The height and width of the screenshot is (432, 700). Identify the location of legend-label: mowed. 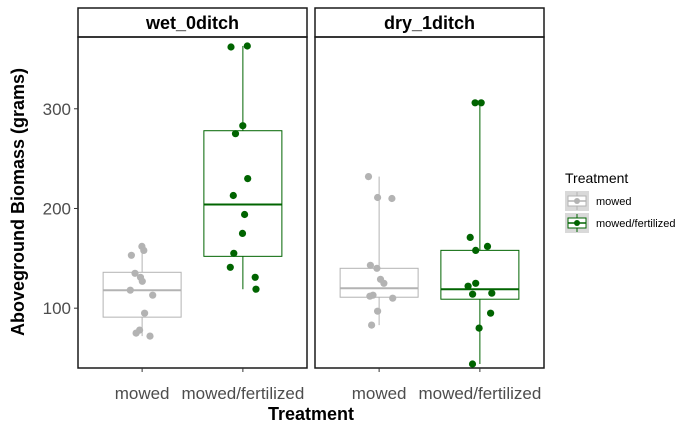
(613, 202).